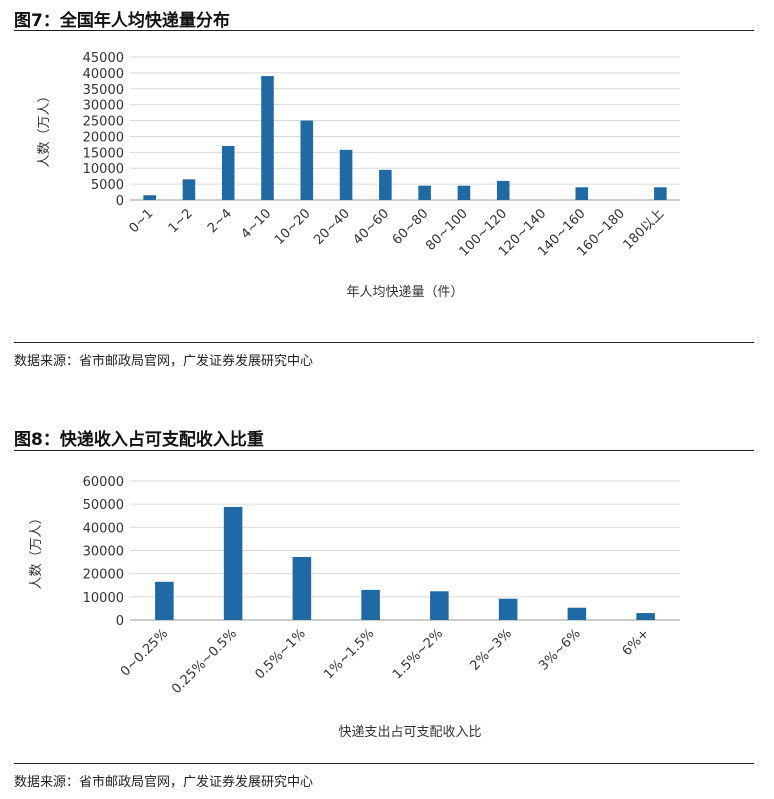  What do you see at coordinates (384, 450) in the screenshot?
I see `figure-8-top-rule` at bounding box center [384, 450].